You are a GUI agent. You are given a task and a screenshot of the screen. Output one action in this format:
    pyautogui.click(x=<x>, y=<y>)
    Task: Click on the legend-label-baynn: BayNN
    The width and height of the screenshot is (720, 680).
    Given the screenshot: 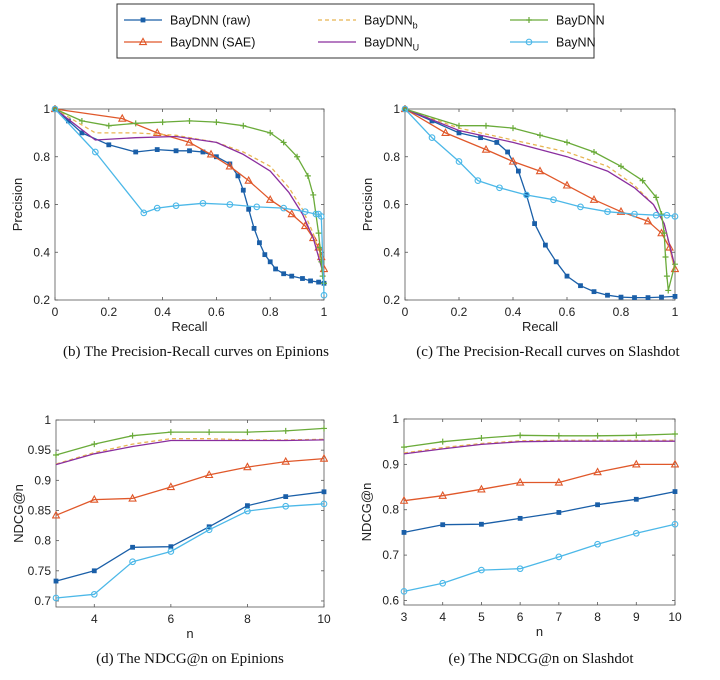 What is the action you would take?
    pyautogui.click(x=576, y=43)
    